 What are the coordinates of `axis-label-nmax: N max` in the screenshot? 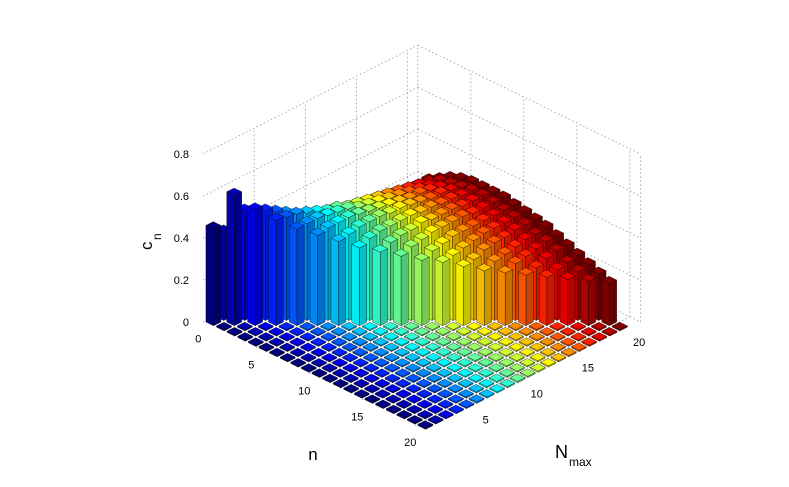 It's located at (573, 455).